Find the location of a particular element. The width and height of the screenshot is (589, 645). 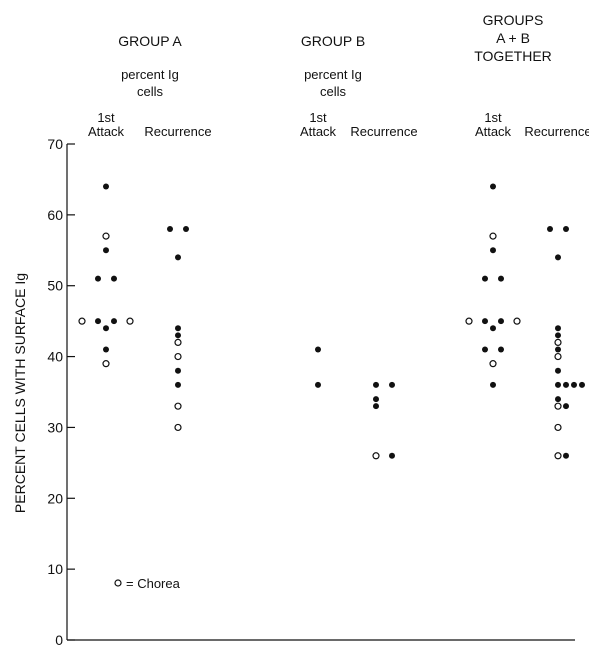

y-tick-label: 60 is located at coordinates (55, 215).